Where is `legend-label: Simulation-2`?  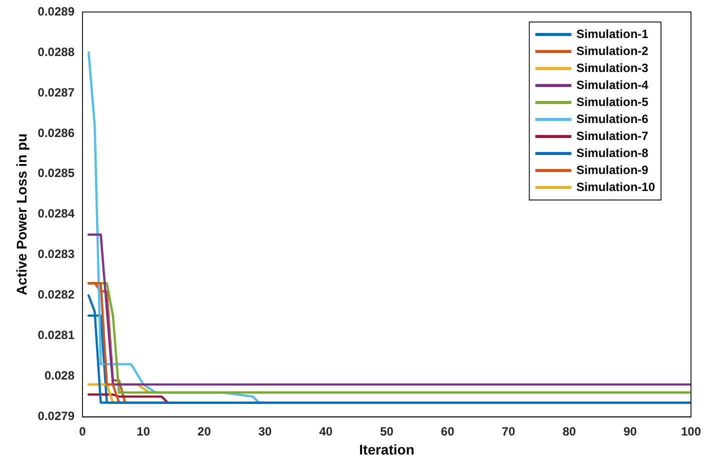 legend-label: Simulation-2 is located at coordinates (612, 51).